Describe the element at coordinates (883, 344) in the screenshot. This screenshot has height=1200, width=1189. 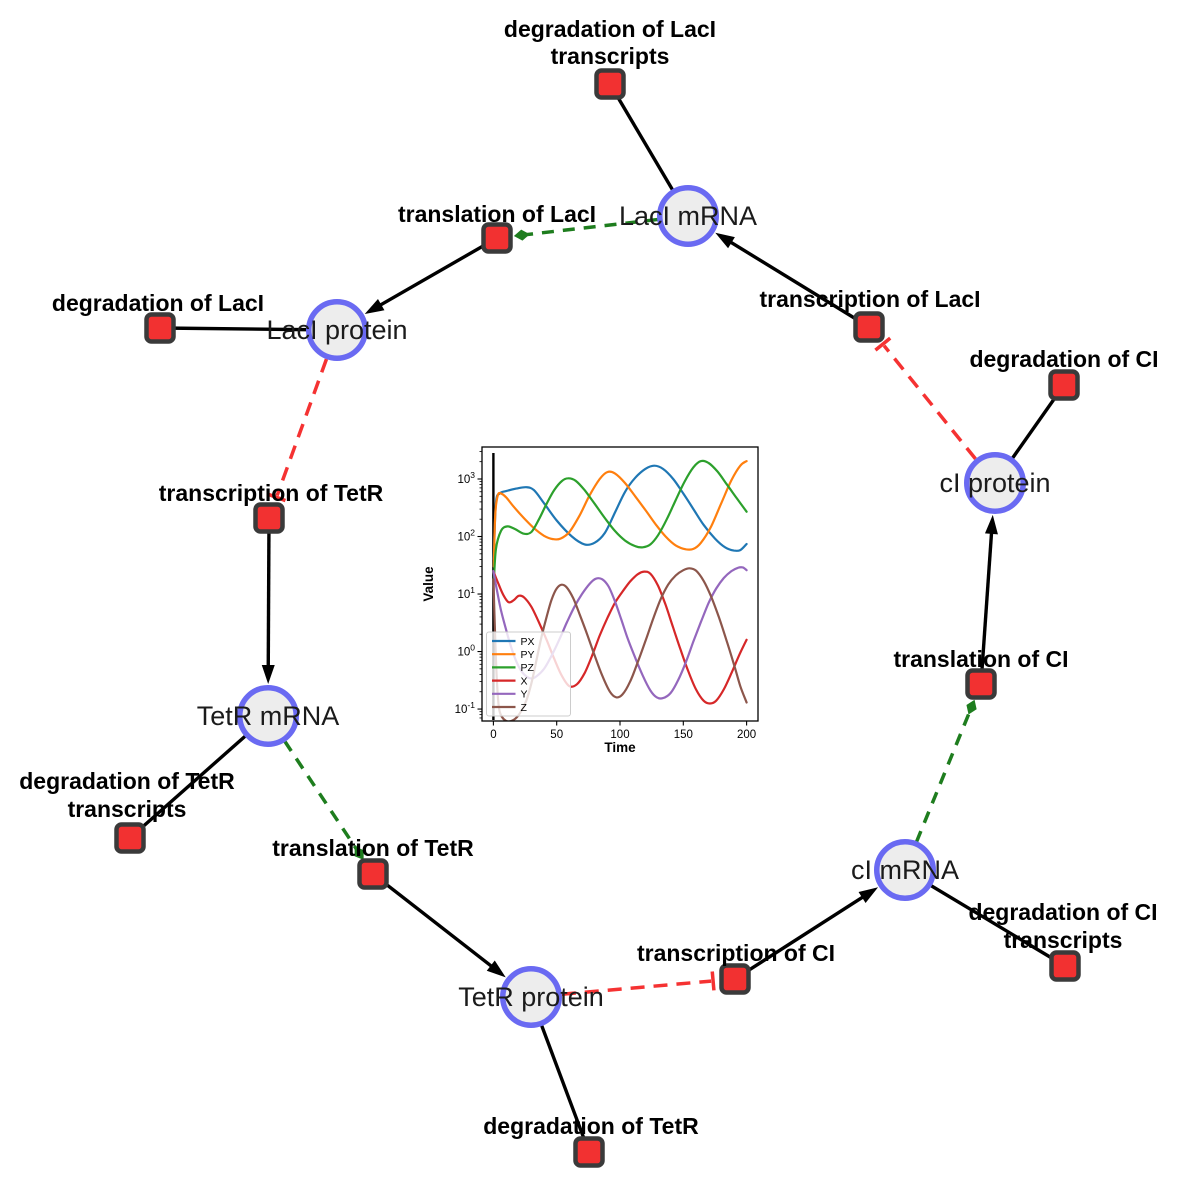
I see `inhibition-tee-ci_protein-to-transcription_laci` at that location.